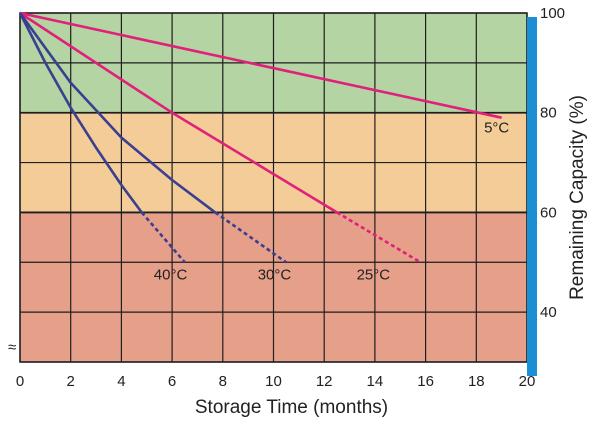 The width and height of the screenshot is (595, 424). I want to click on y-tick-40: 40, so click(548, 312).